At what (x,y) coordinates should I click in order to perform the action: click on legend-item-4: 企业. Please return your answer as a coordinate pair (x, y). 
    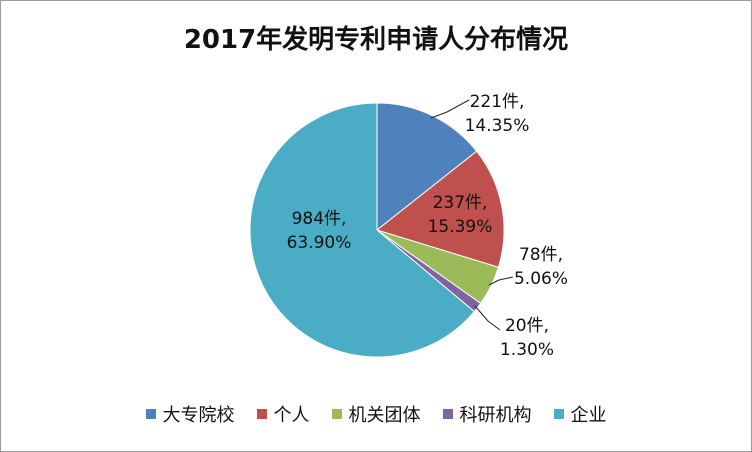
    Looking at the image, I should click on (580, 414).